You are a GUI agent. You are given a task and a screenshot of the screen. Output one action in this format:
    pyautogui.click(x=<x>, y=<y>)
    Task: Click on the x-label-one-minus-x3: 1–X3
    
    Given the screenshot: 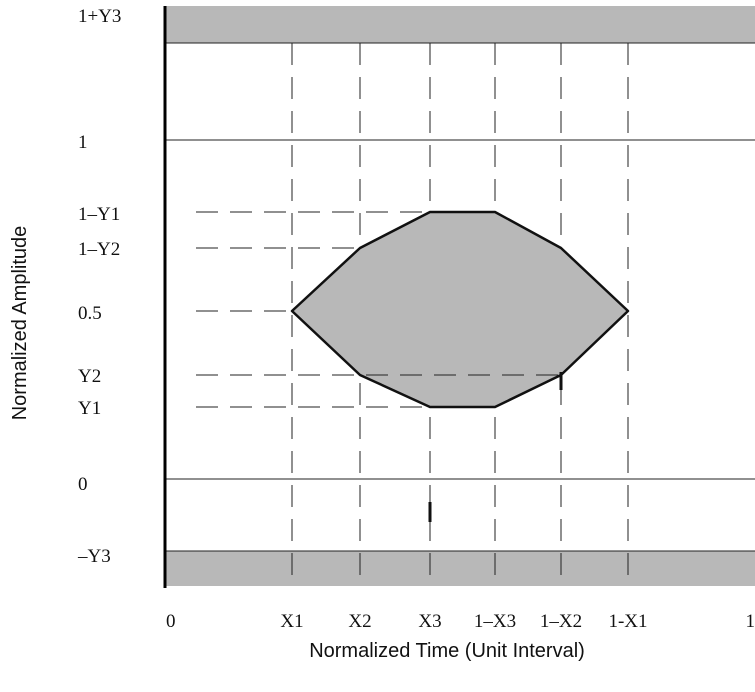 What is the action you would take?
    pyautogui.click(x=495, y=621)
    